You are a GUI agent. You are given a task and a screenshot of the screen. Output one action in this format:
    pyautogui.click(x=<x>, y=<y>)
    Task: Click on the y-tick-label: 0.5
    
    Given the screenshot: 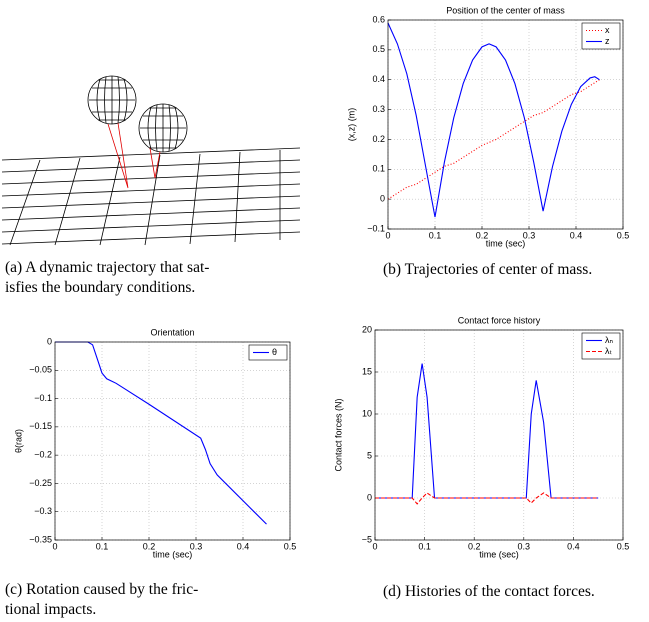 What is the action you would take?
    pyautogui.click(x=378, y=49)
    